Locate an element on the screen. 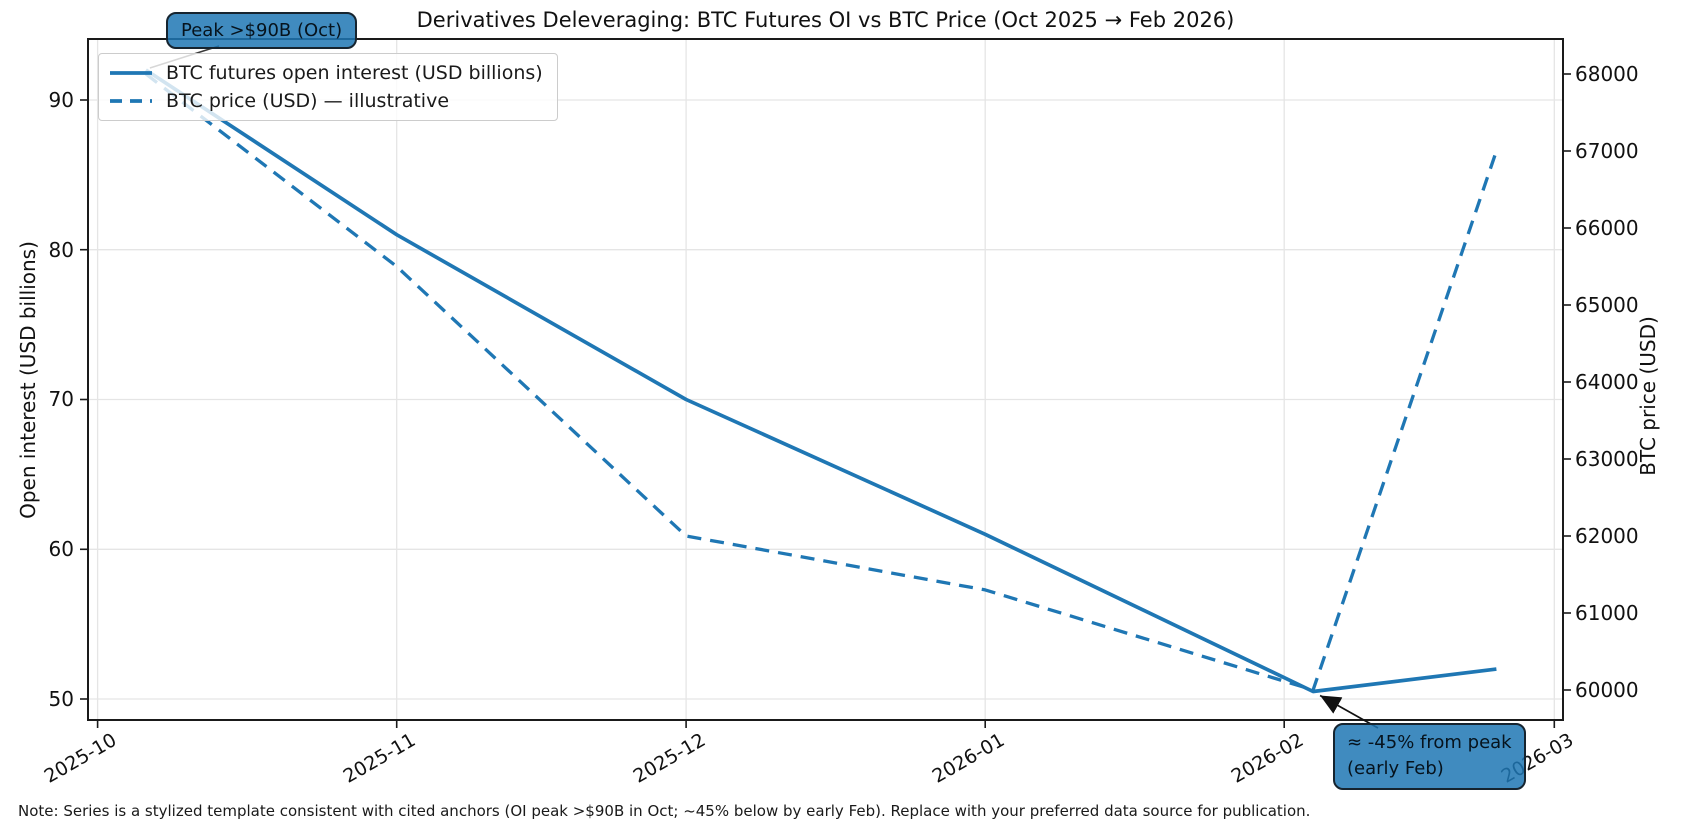 The height and width of the screenshot is (839, 1681). solid-line-swatch-icon is located at coordinates (131, 73).